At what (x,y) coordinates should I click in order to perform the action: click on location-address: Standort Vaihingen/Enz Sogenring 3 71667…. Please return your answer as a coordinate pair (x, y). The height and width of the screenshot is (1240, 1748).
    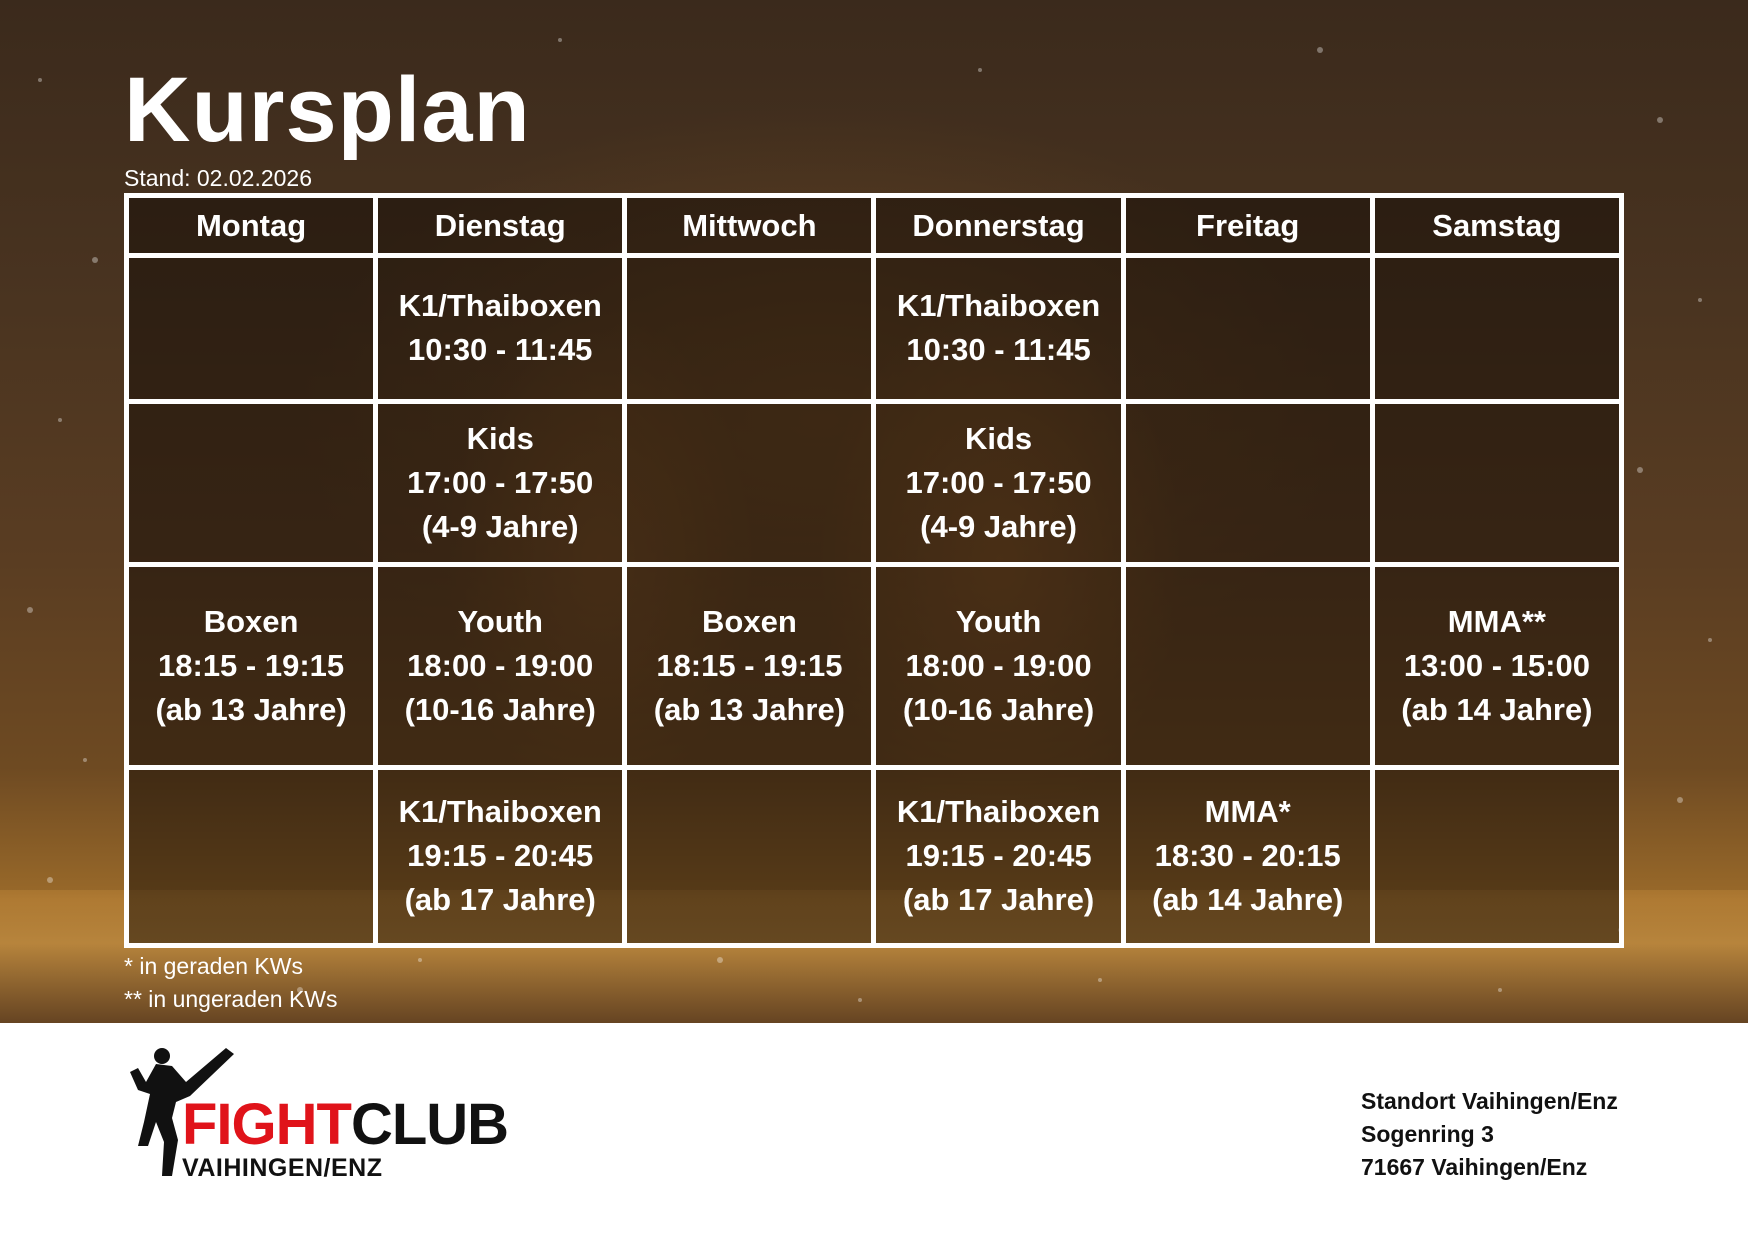
    Looking at the image, I should click on (1489, 1134).